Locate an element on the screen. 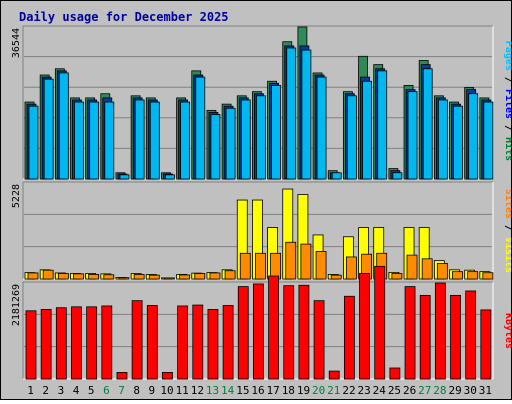 The width and height of the screenshot is (512, 404). chart-title: Daily usage for December 2025 is located at coordinates (124, 17).